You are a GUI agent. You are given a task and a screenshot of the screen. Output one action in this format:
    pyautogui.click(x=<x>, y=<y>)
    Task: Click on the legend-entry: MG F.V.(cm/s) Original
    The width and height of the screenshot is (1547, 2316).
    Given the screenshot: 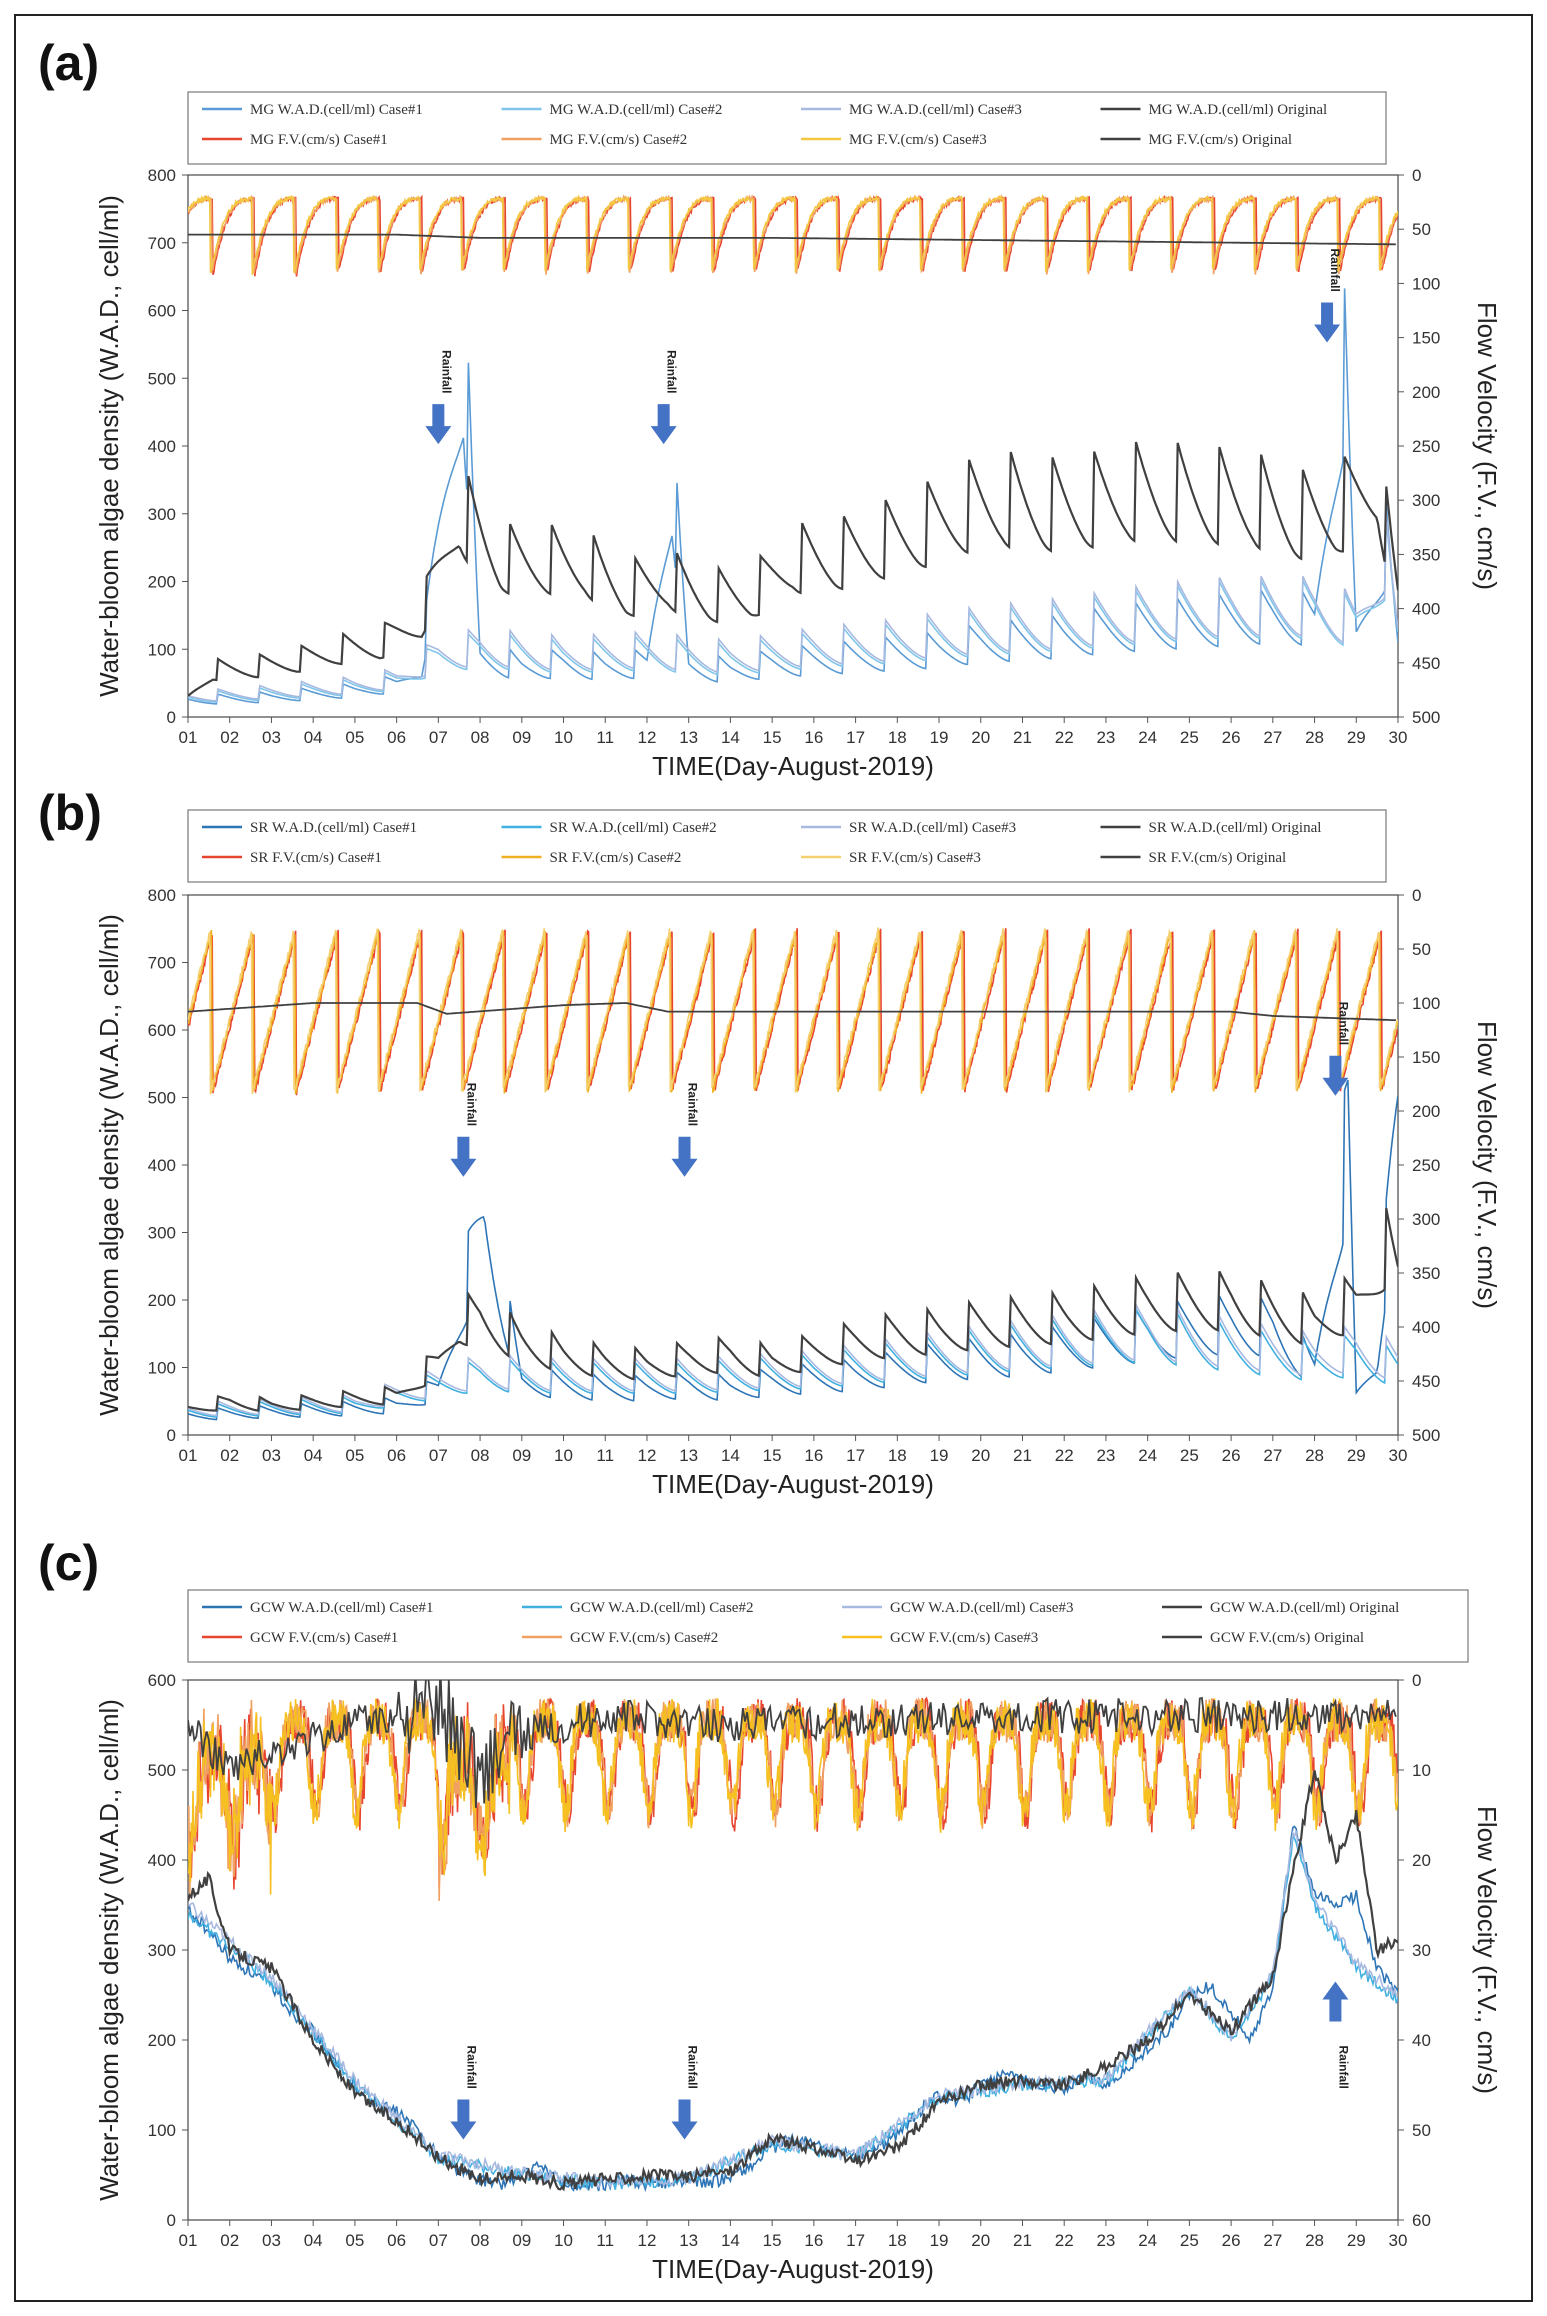 What is the action you would take?
    pyautogui.click(x=1221, y=140)
    